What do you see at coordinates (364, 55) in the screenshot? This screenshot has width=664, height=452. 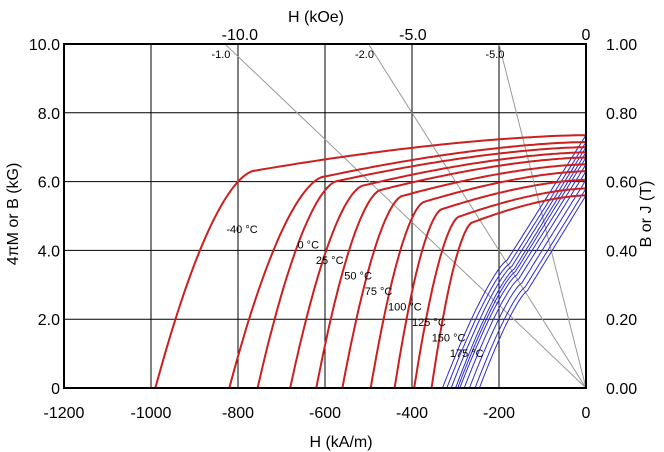 I see `load-line-label: -2.0` at bounding box center [364, 55].